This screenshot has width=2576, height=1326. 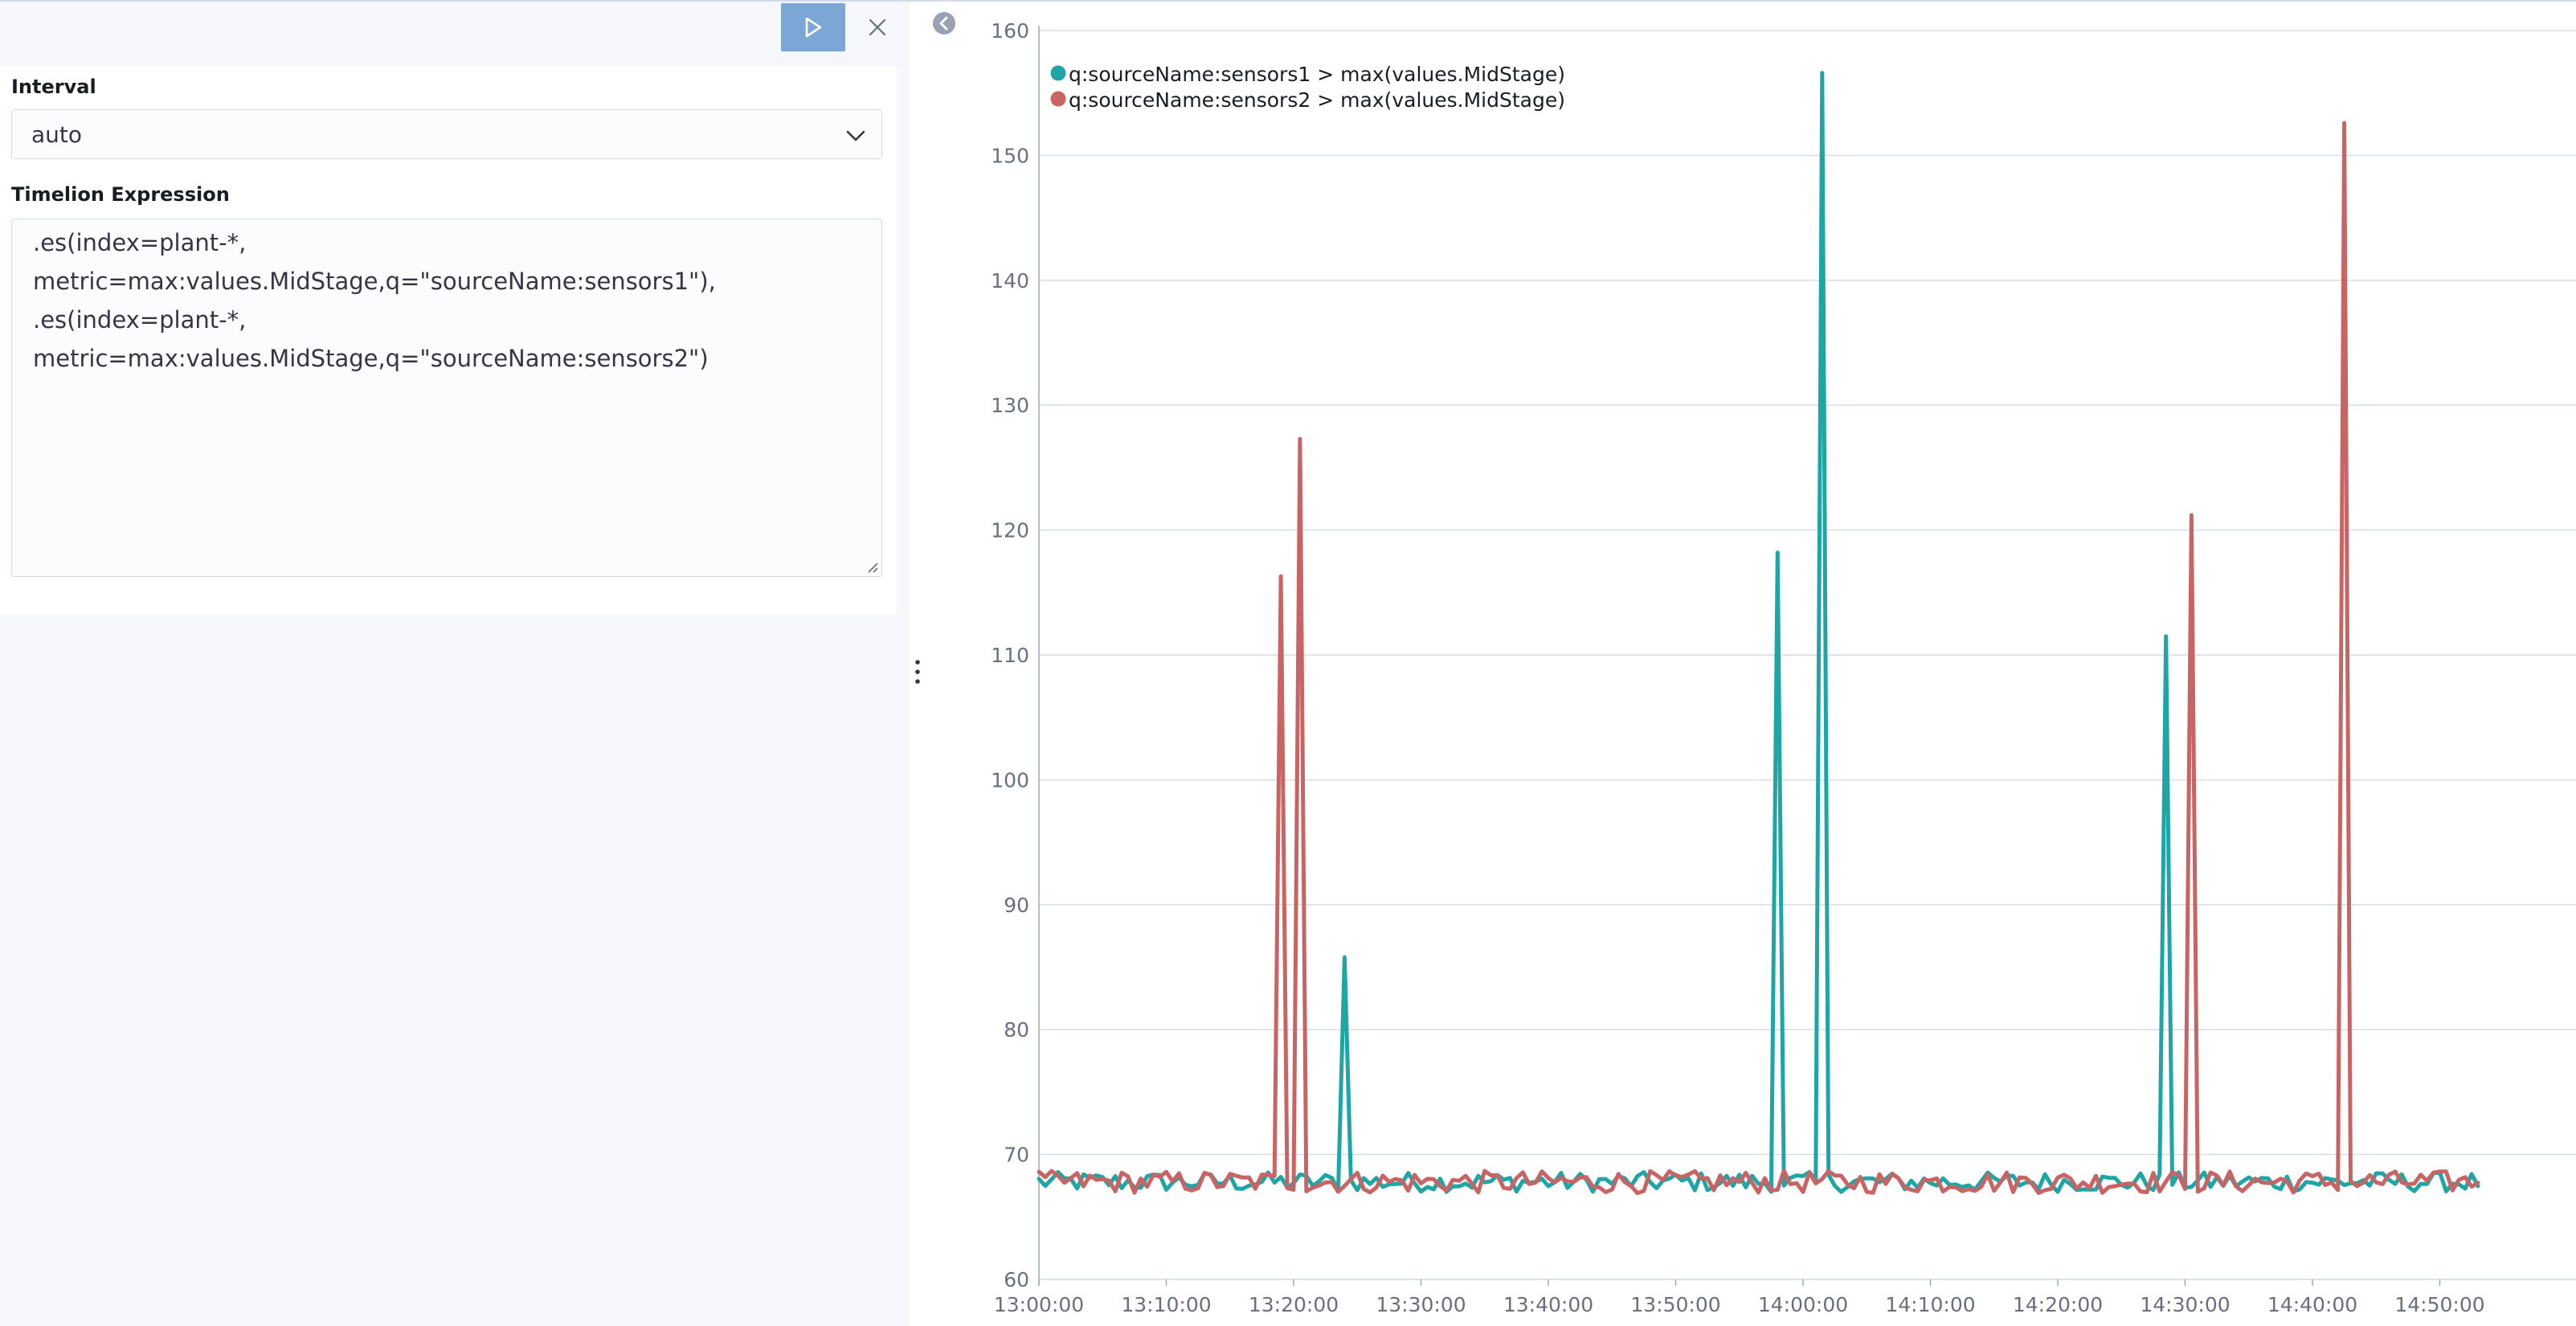 I want to click on chevron-down-icon, so click(x=856, y=135).